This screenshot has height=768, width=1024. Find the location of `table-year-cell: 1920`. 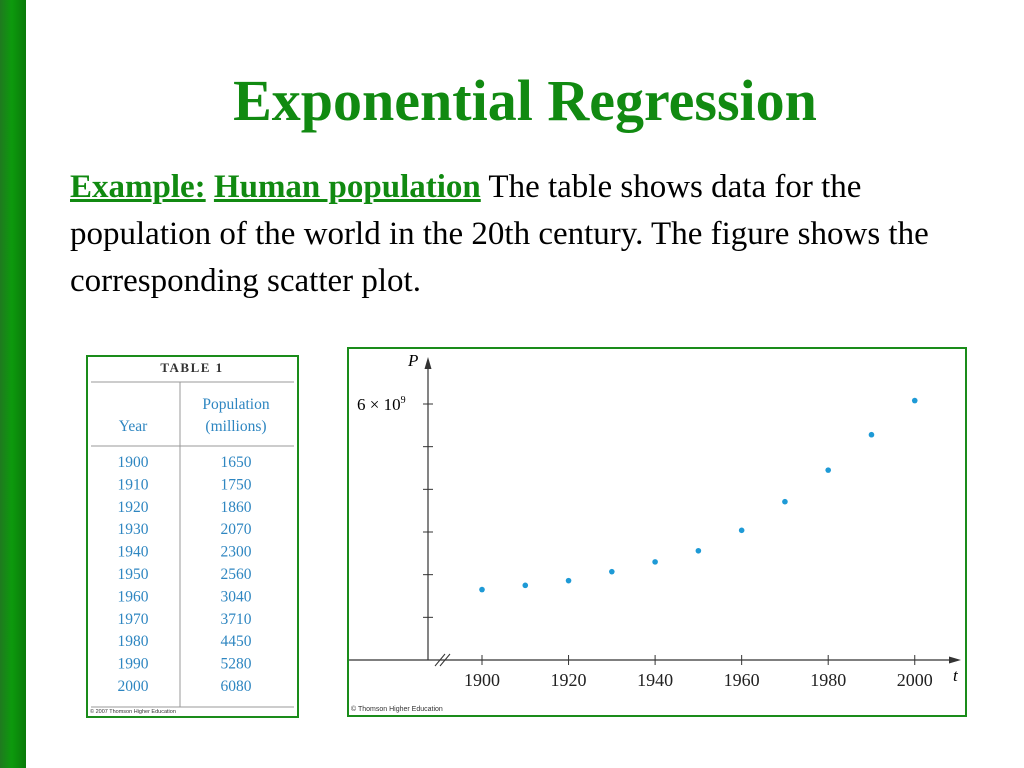

table-year-cell: 1920 is located at coordinates (133, 507).